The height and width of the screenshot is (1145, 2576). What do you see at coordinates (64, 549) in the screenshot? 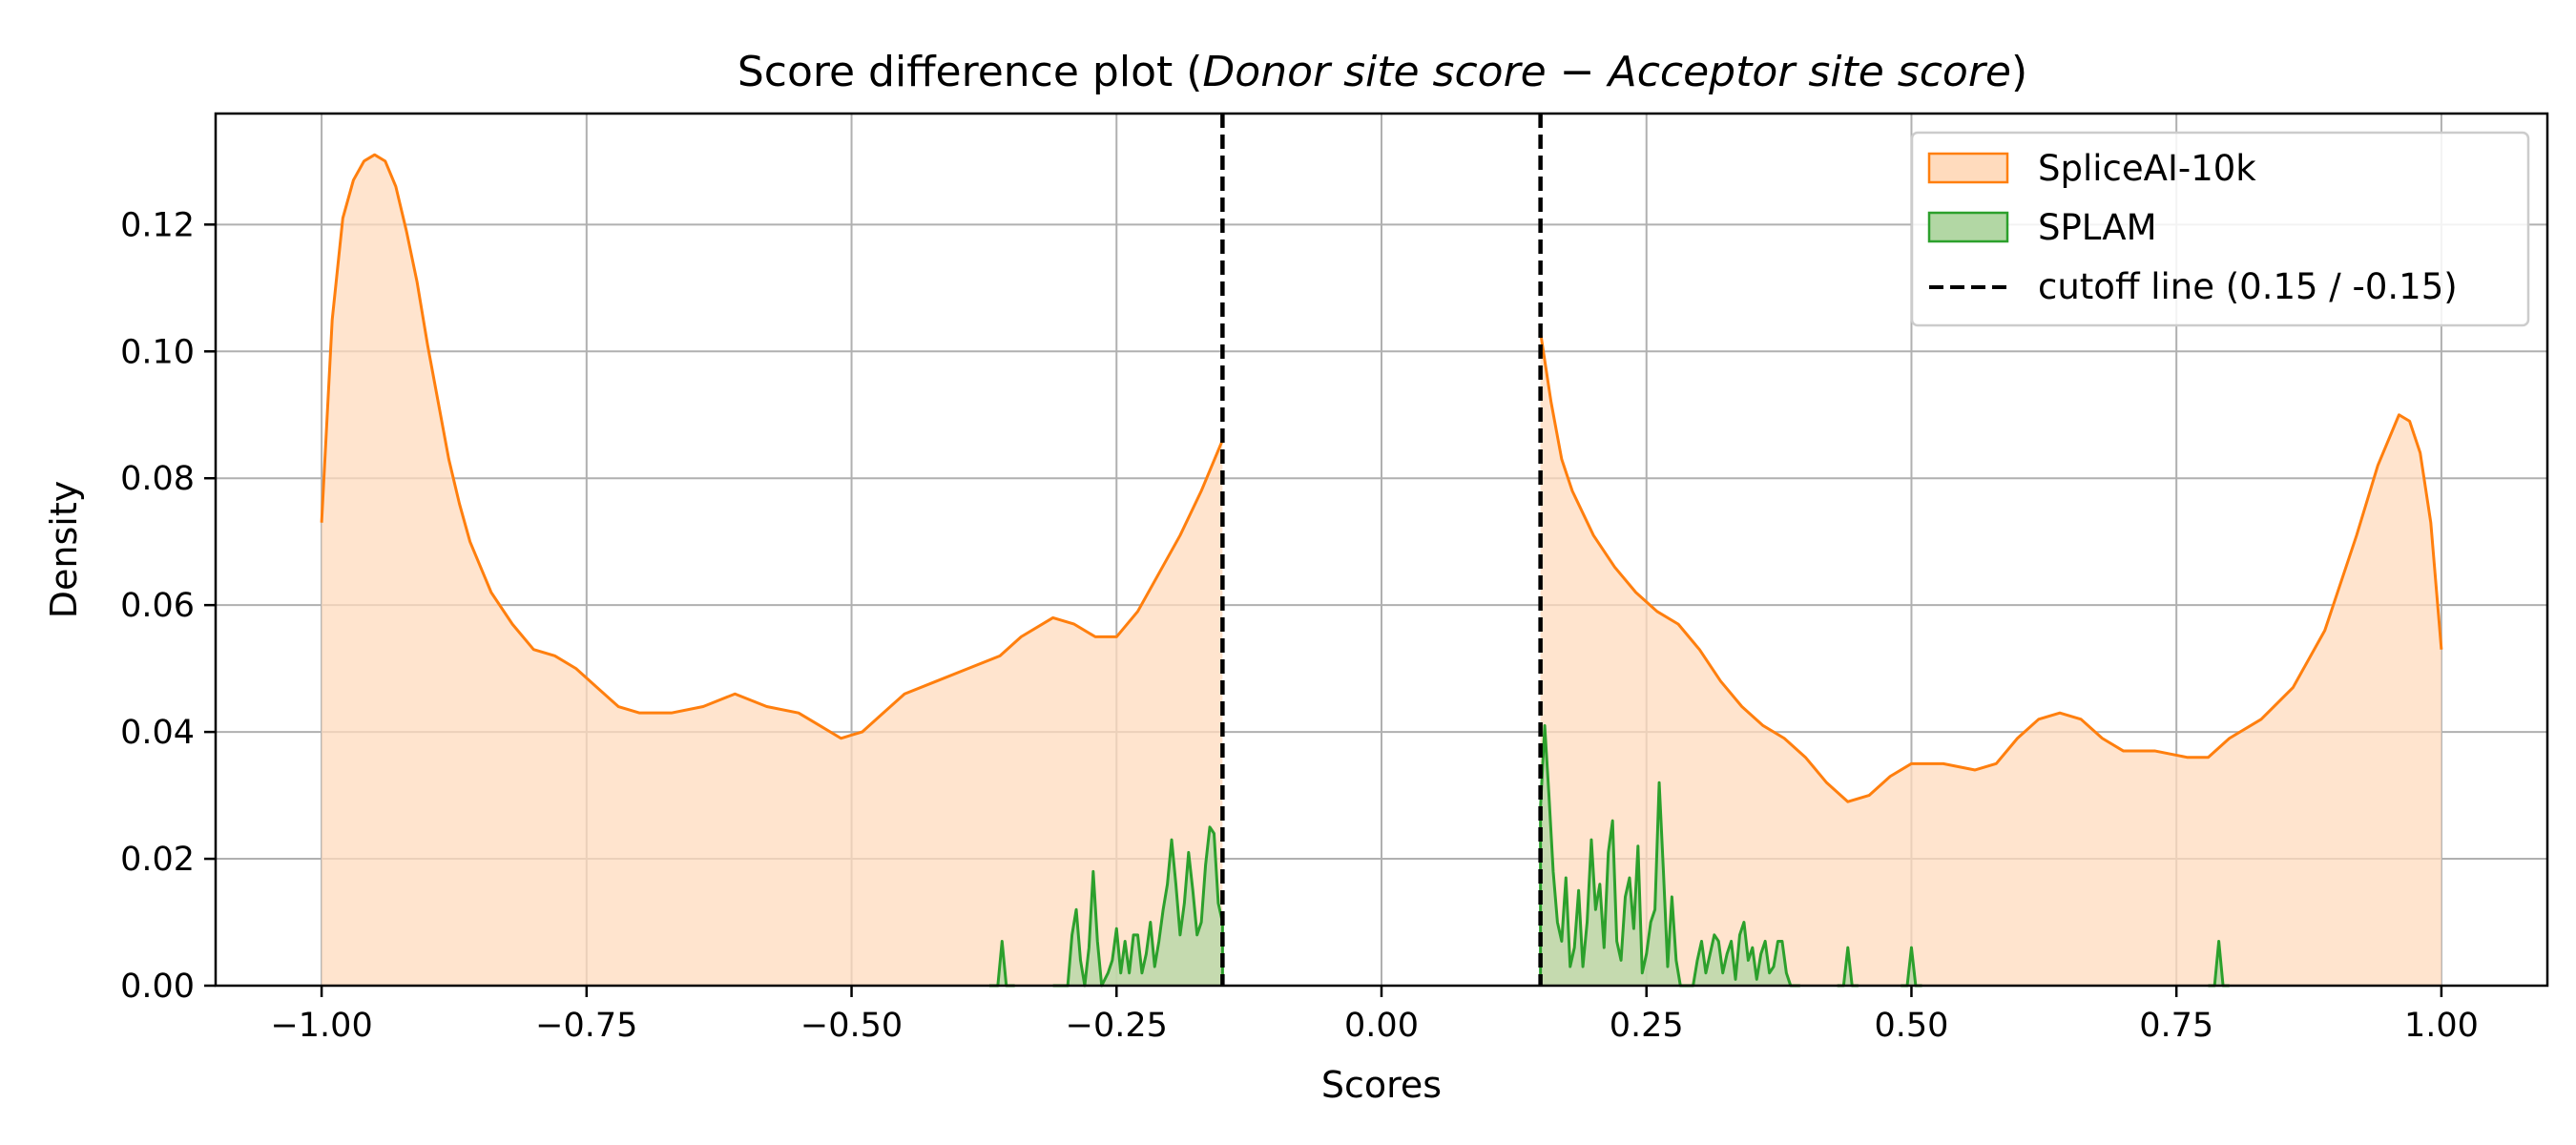
I see `y-axis-label: Density` at bounding box center [64, 549].